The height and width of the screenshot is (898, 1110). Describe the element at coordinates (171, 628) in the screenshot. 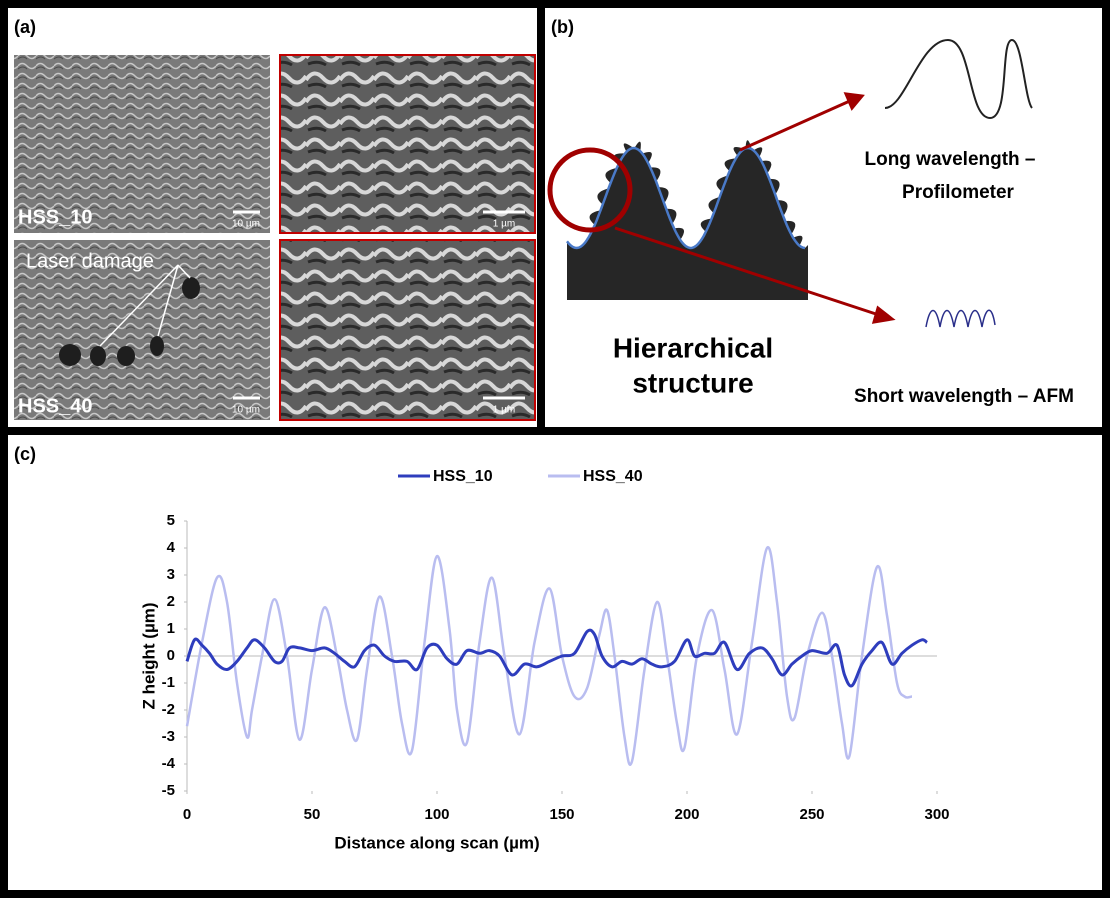

I see `y-tick-label: 1` at that location.